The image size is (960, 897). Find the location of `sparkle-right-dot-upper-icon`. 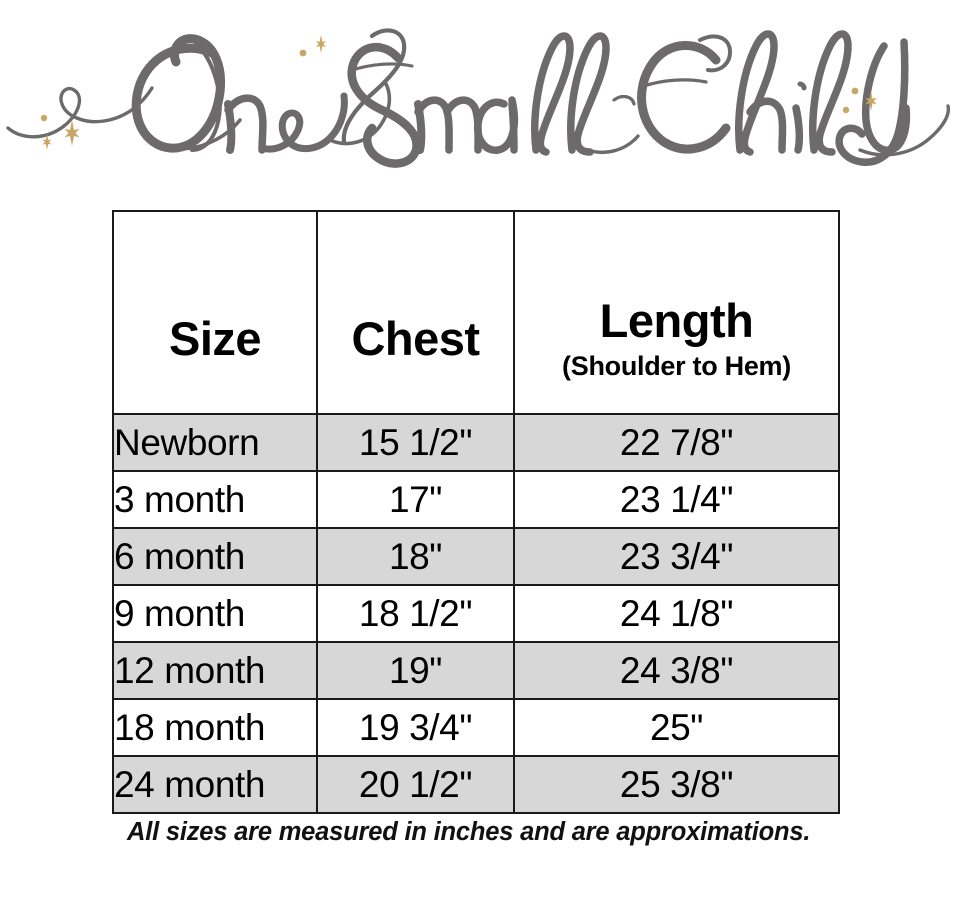

sparkle-right-dot-upper-icon is located at coordinates (855, 91).